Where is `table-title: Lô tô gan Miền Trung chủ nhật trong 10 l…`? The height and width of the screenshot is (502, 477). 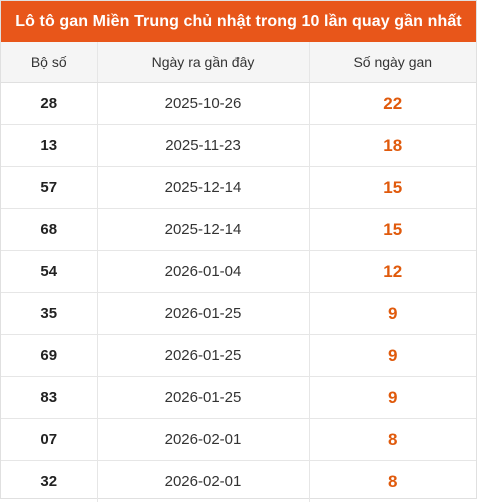 table-title: Lô tô gan Miền Trung chủ nhật trong 10 l… is located at coordinates (238, 21).